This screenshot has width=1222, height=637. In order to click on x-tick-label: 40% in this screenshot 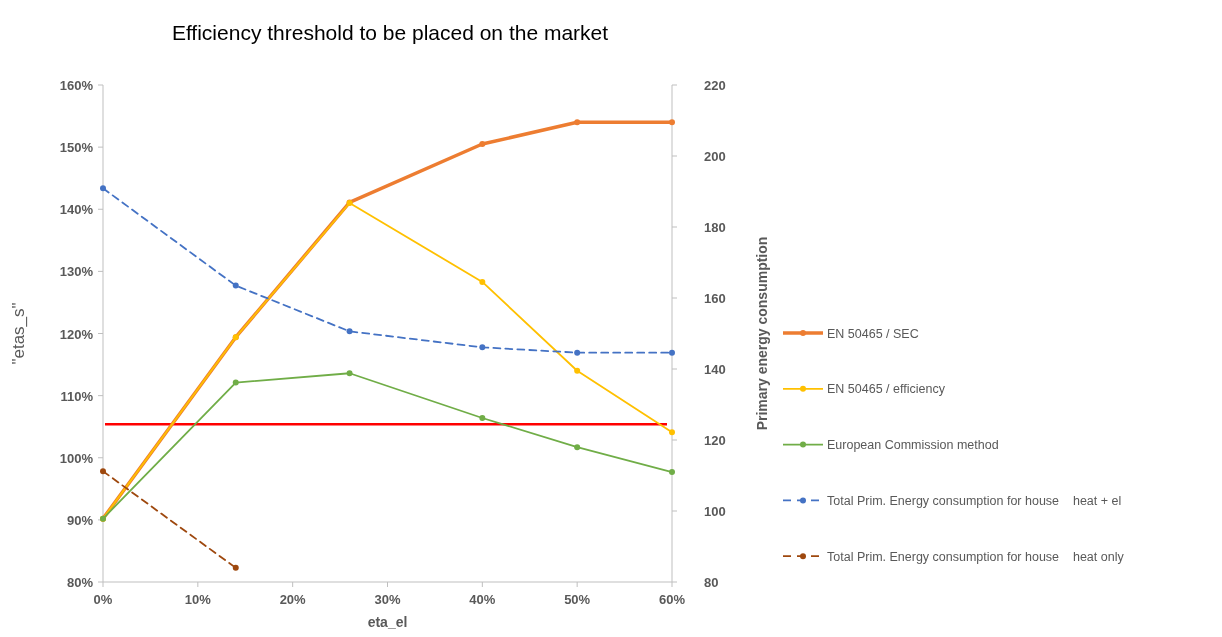, I will do `click(482, 599)`.